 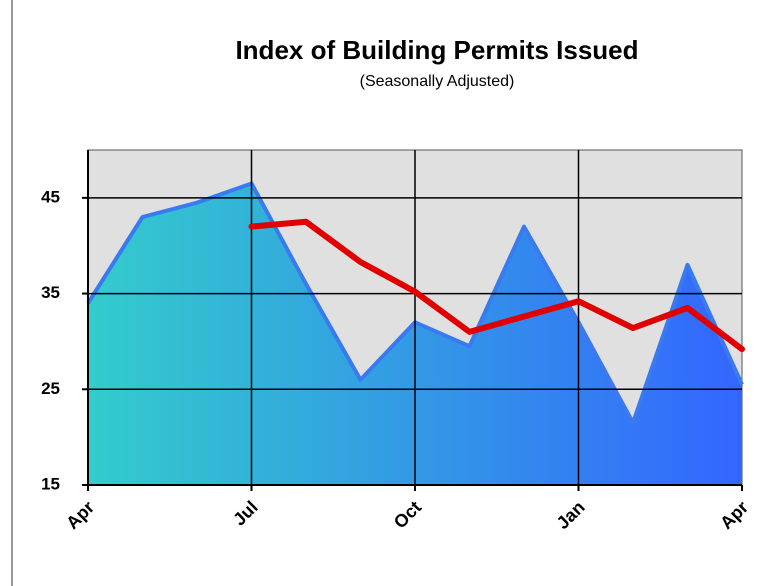 What do you see at coordinates (50, 388) in the screenshot?
I see `y-tick-label: 25` at bounding box center [50, 388].